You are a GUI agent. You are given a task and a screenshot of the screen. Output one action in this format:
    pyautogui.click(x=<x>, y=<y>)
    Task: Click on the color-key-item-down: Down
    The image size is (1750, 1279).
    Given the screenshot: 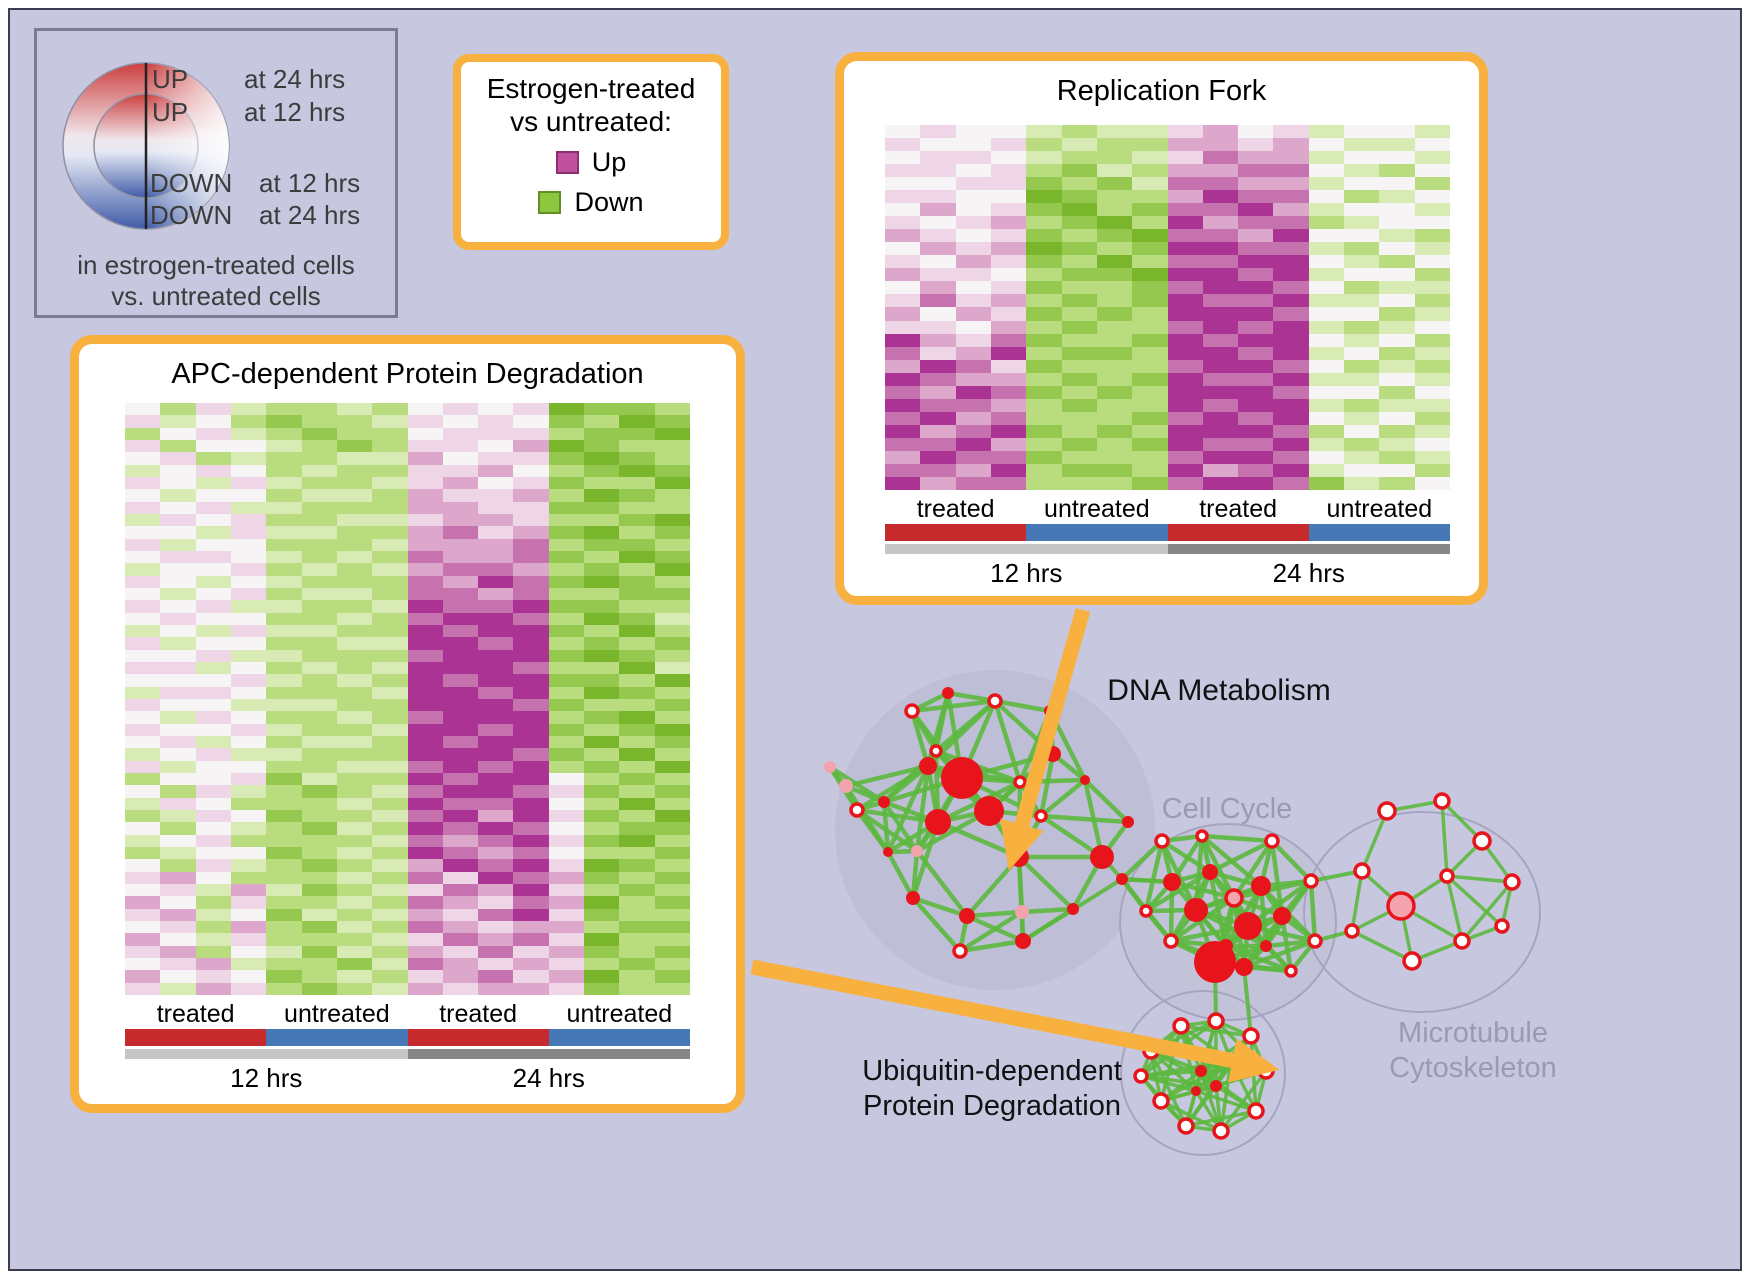 What is the action you would take?
    pyautogui.click(x=591, y=202)
    